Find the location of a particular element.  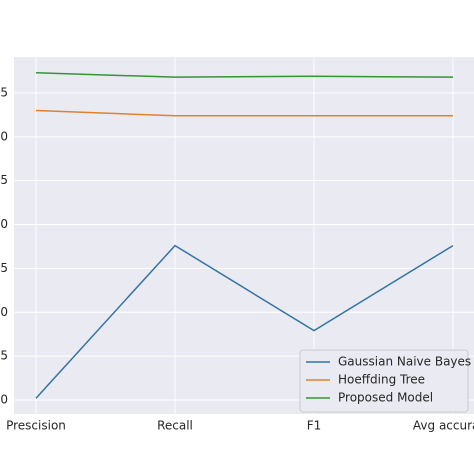

y-tick-label: 60 is located at coordinates (4, 399).